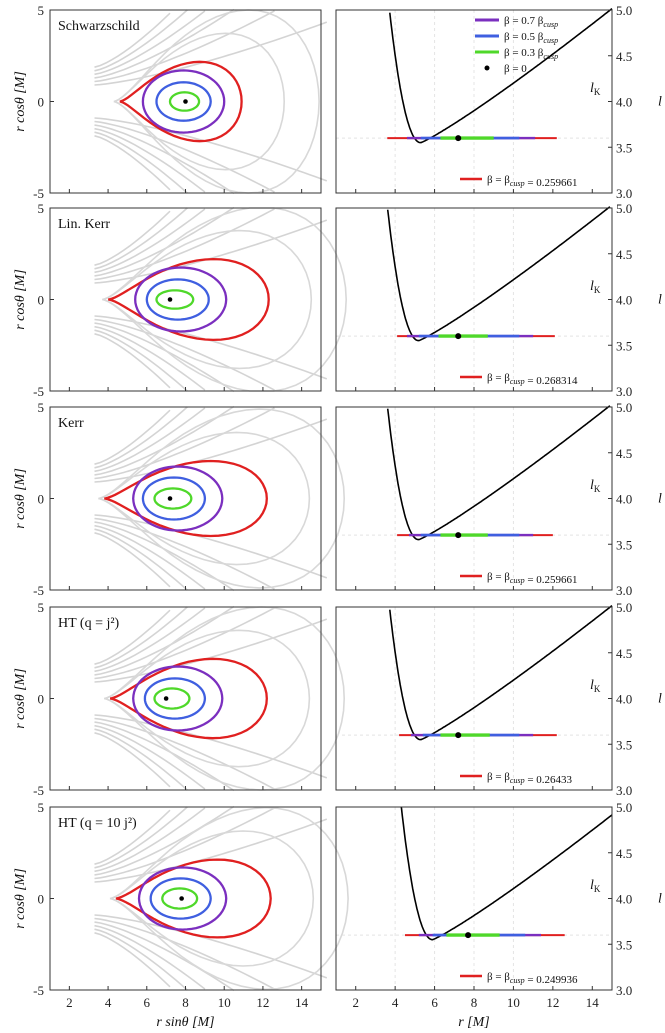  Describe the element at coordinates (531, 54) in the screenshot. I see `legend-label: β = 0.3 βcusp` at that location.